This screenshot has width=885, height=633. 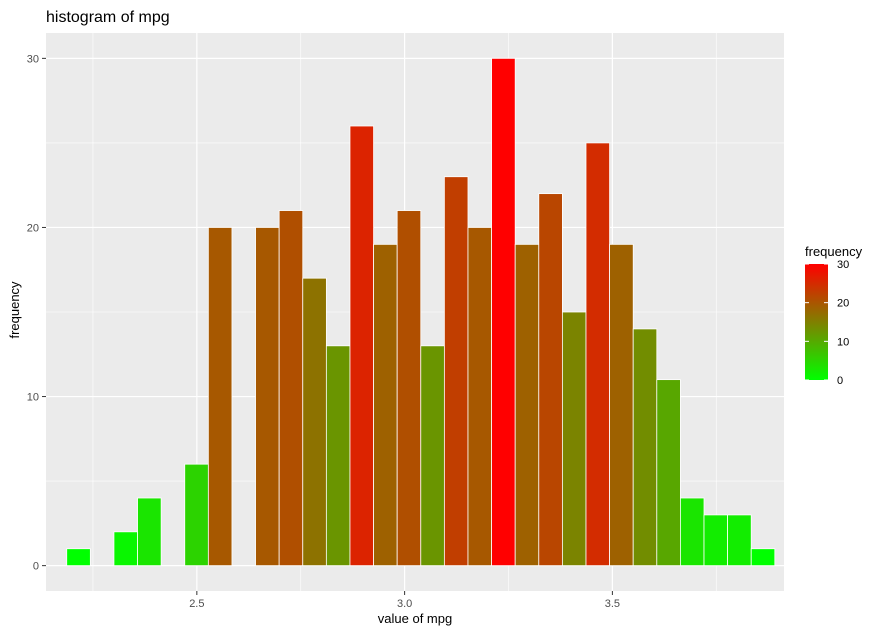 What do you see at coordinates (843, 265) in the screenshot?
I see `legend-tick-label: 30` at bounding box center [843, 265].